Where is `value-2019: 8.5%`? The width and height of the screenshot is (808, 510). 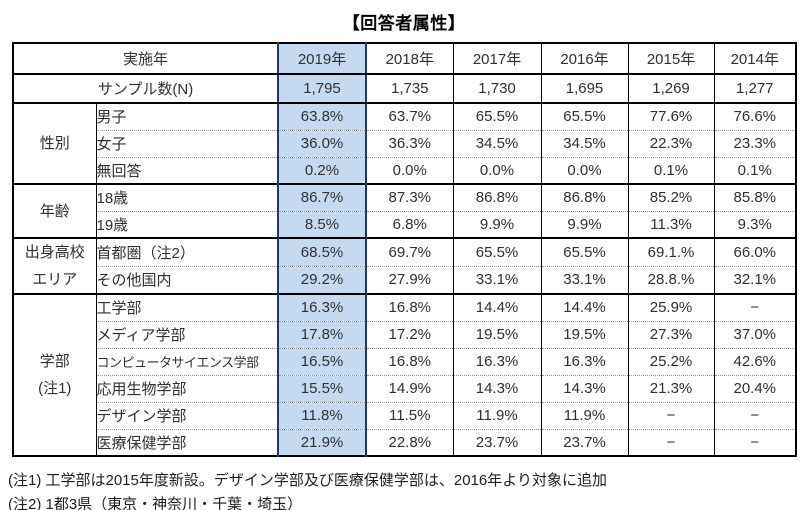
value-2019: 8.5% is located at coordinates (322, 224).